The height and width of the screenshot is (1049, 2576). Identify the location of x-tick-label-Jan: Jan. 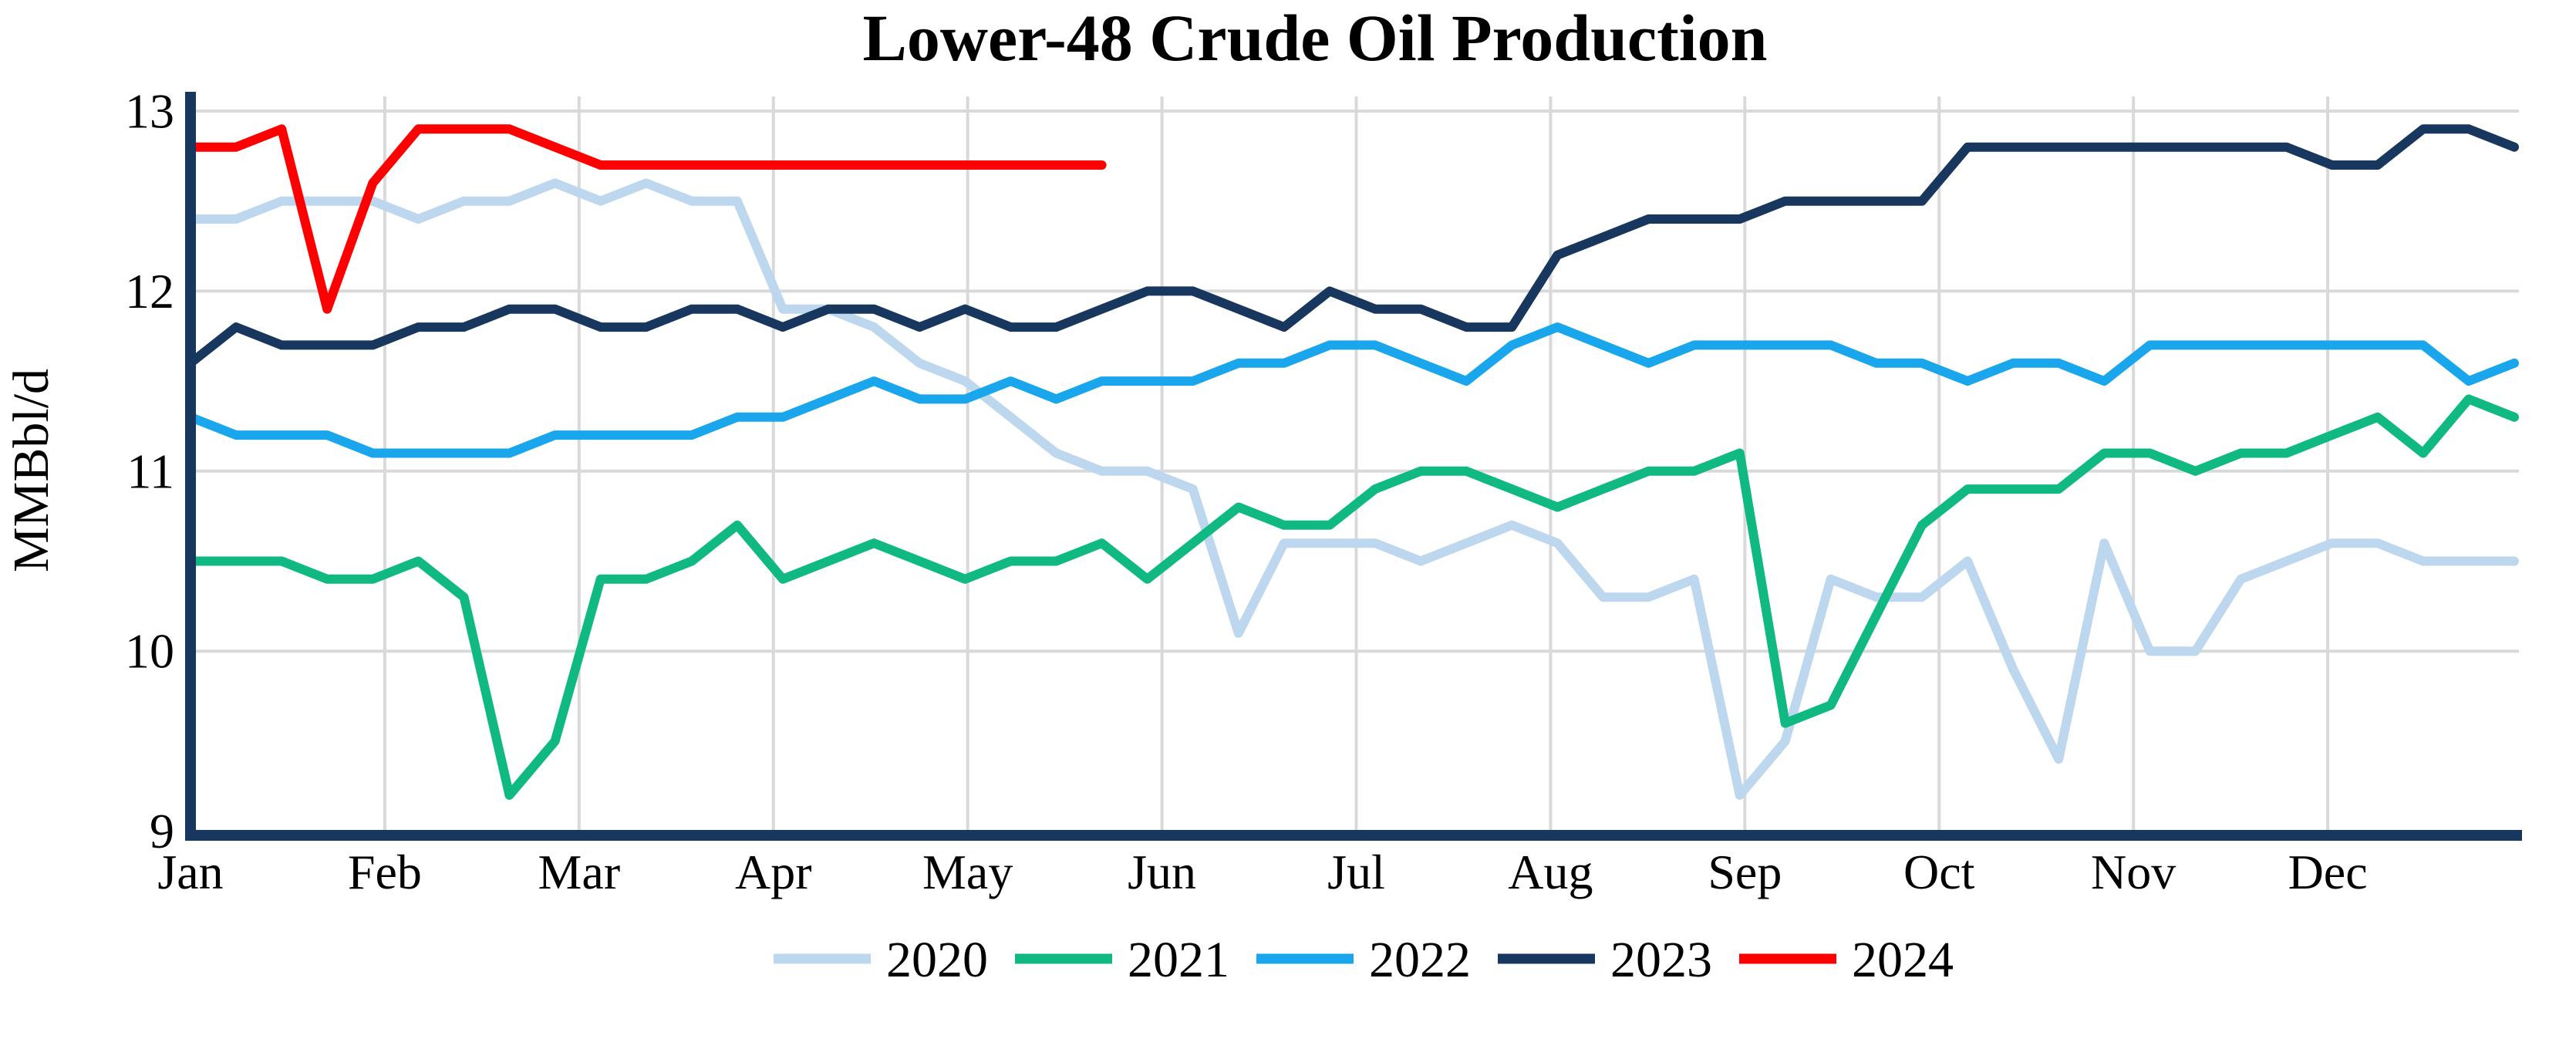
(190, 872).